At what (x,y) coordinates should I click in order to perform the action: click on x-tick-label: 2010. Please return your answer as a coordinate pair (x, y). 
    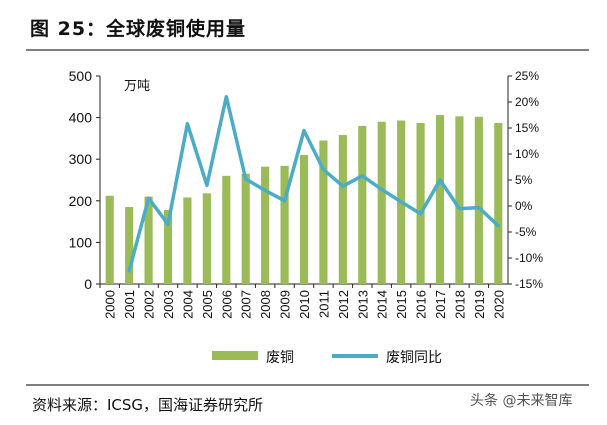
    Looking at the image, I should click on (304, 304).